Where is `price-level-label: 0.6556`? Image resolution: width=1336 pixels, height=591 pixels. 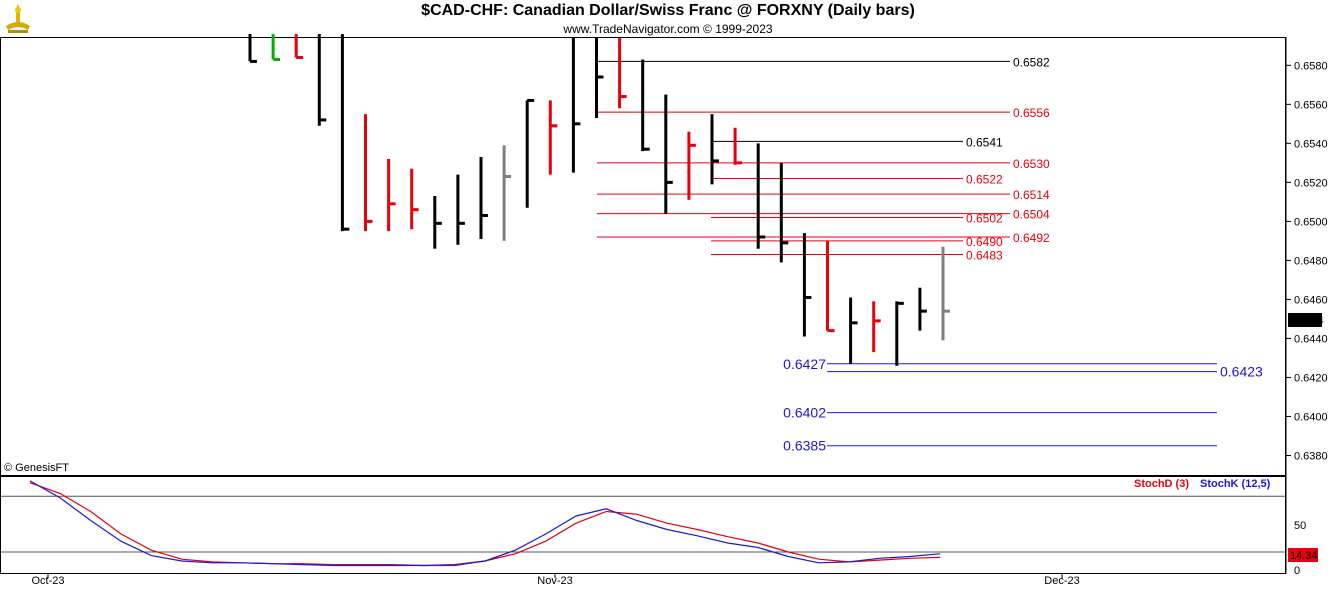
price-level-label: 0.6556 is located at coordinates (1031, 113).